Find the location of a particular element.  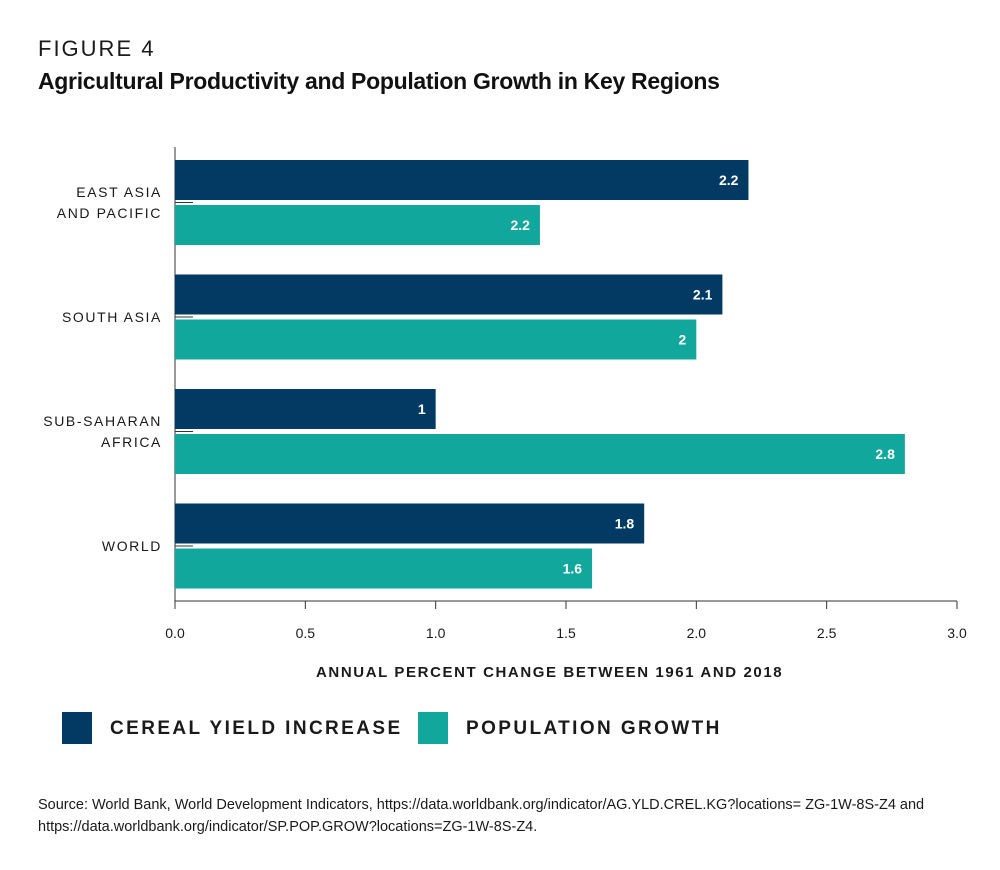

legend-label-population-growth: POPULATION GROWTH is located at coordinates (594, 728).